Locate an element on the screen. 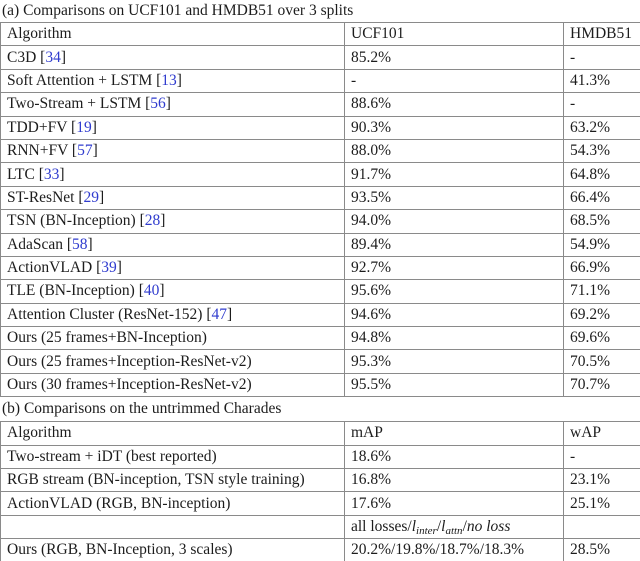 This screenshot has height=561, width=640. loss-variants-row: all losses/linter/lattn/no loss is located at coordinates (320, 527).